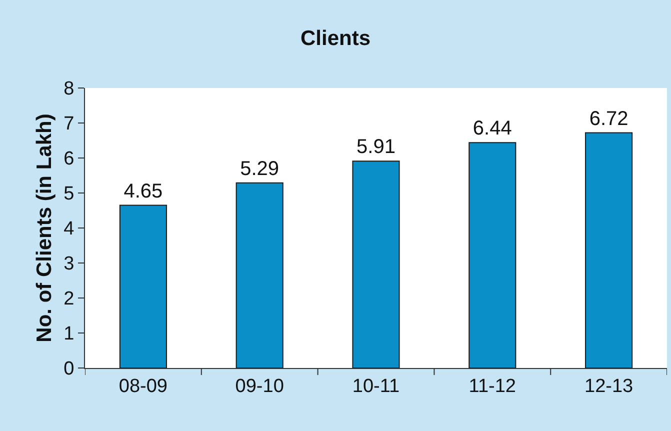 Image resolution: width=671 pixels, height=431 pixels. I want to click on x-tick-label: 08-09, so click(143, 386).